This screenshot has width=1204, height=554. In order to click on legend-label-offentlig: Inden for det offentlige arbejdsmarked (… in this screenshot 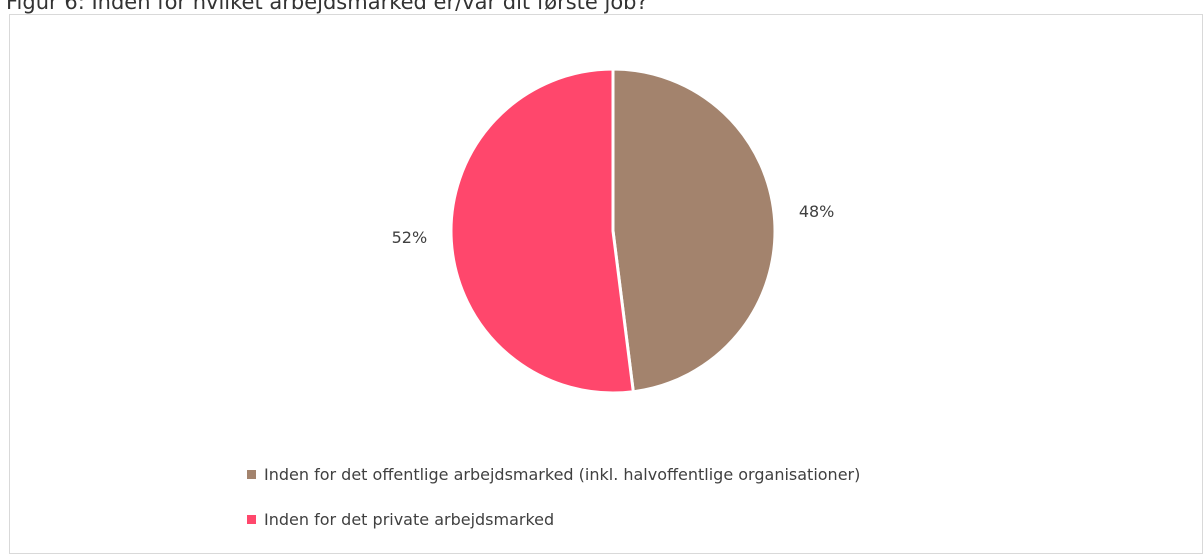, I will do `click(562, 474)`.